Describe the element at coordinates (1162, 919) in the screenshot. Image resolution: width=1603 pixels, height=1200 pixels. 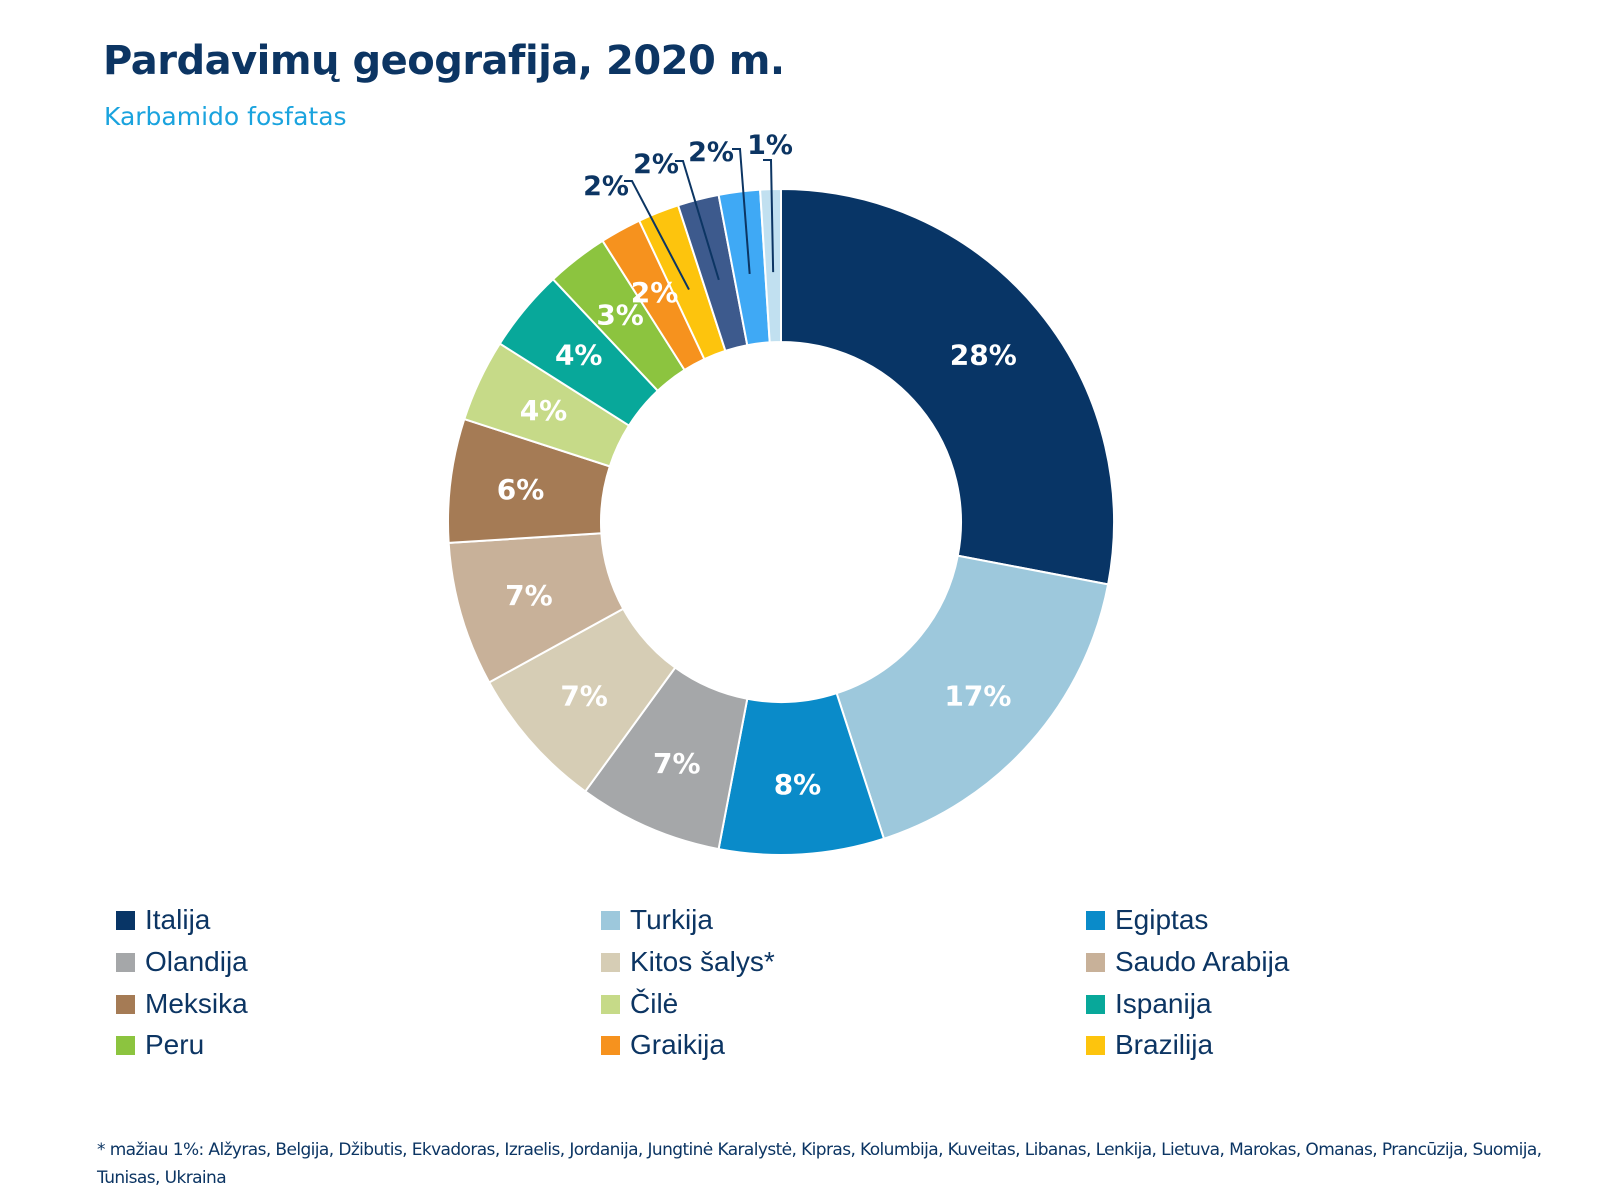
I see `legend-label: Egiptas` at that location.